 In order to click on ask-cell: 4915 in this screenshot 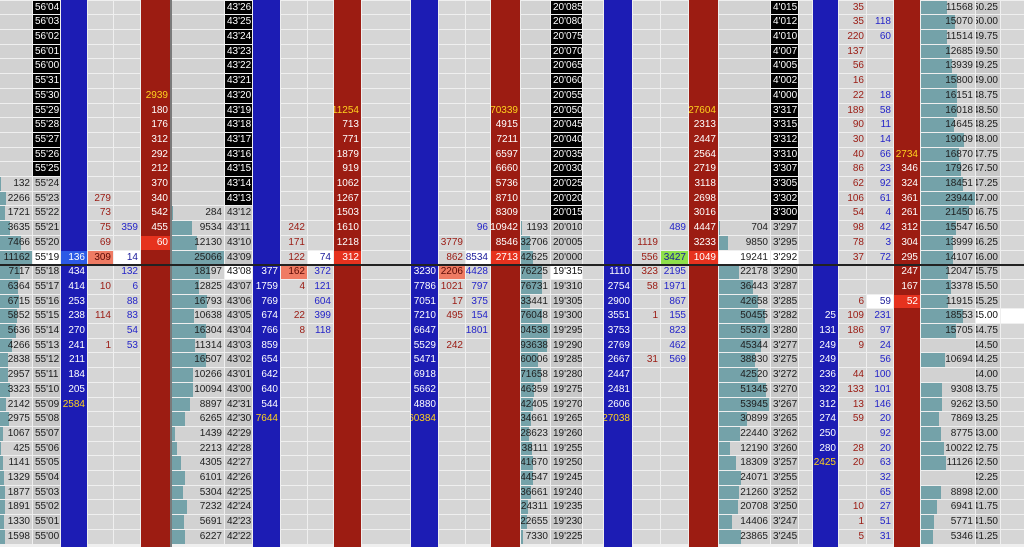, I will do `click(505, 125)`.